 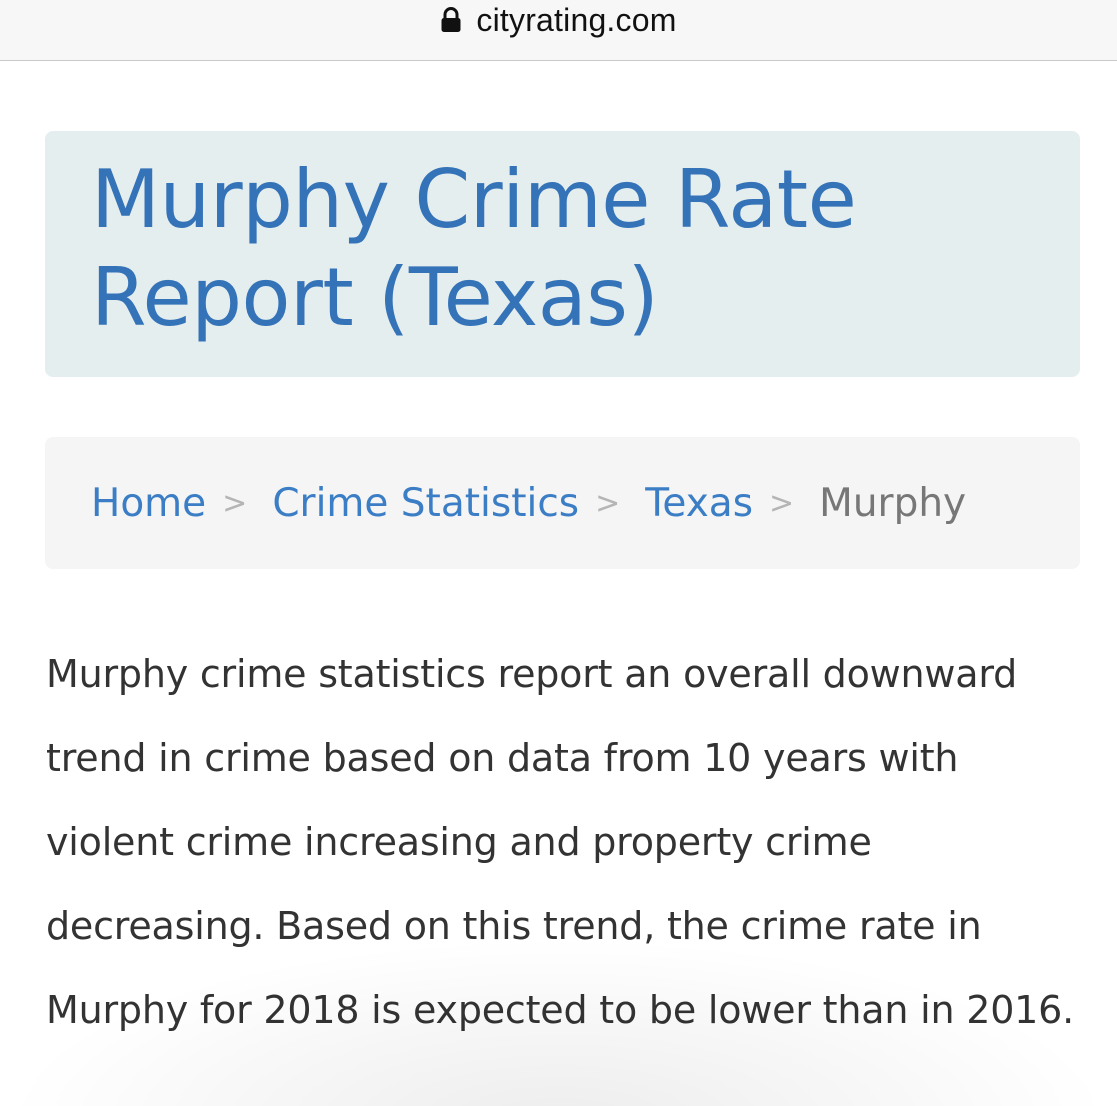 What do you see at coordinates (149, 503) in the screenshot?
I see `breadcrumb-home-link: Home` at bounding box center [149, 503].